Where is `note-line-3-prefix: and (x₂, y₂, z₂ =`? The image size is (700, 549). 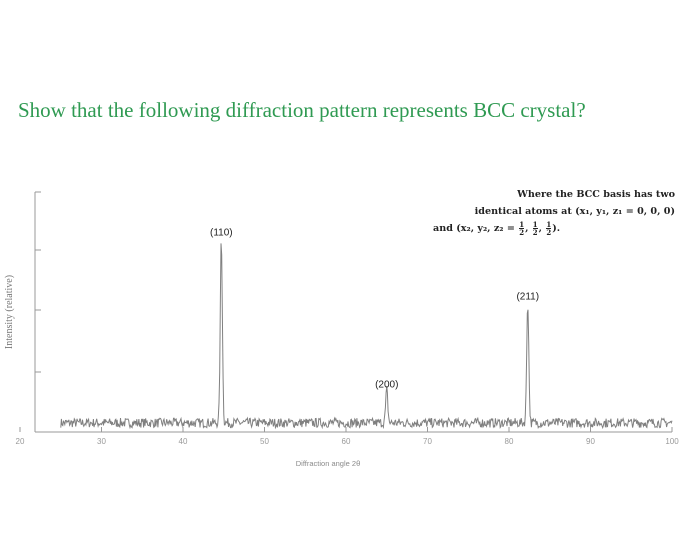
note-line-3-prefix: and (x₂, y₂, z₂ = is located at coordinates (474, 228).